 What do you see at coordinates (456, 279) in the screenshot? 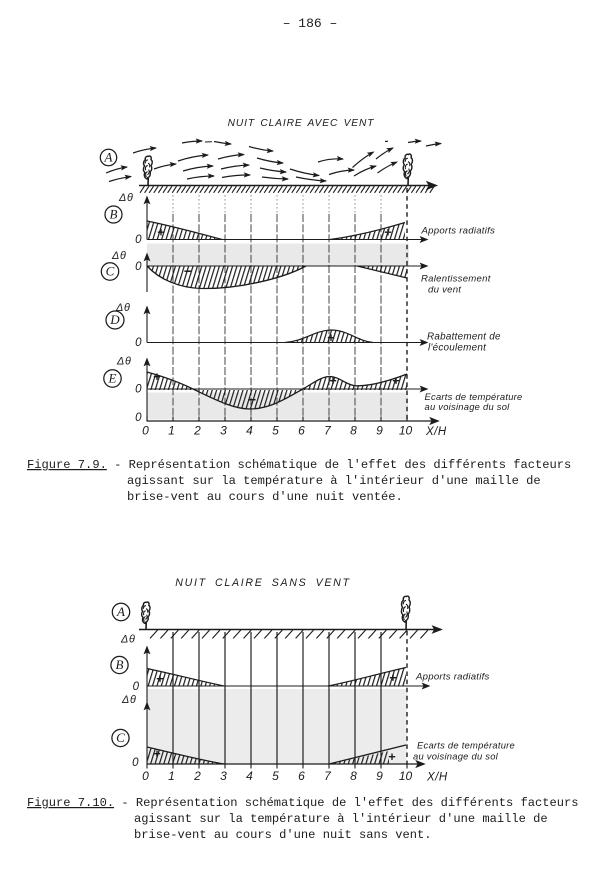
I see `svg-text: Ralentissement` at bounding box center [456, 279].